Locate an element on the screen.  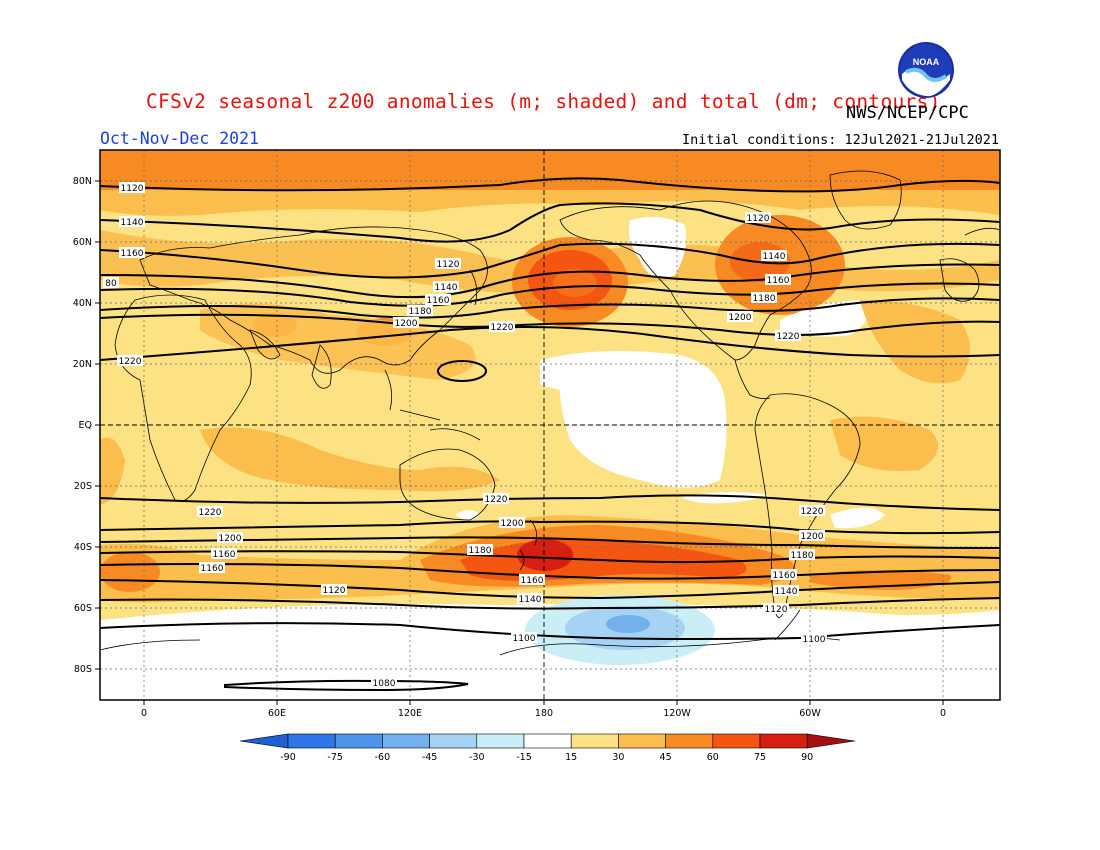
colorbar-label: -45 is located at coordinates (430, 757).